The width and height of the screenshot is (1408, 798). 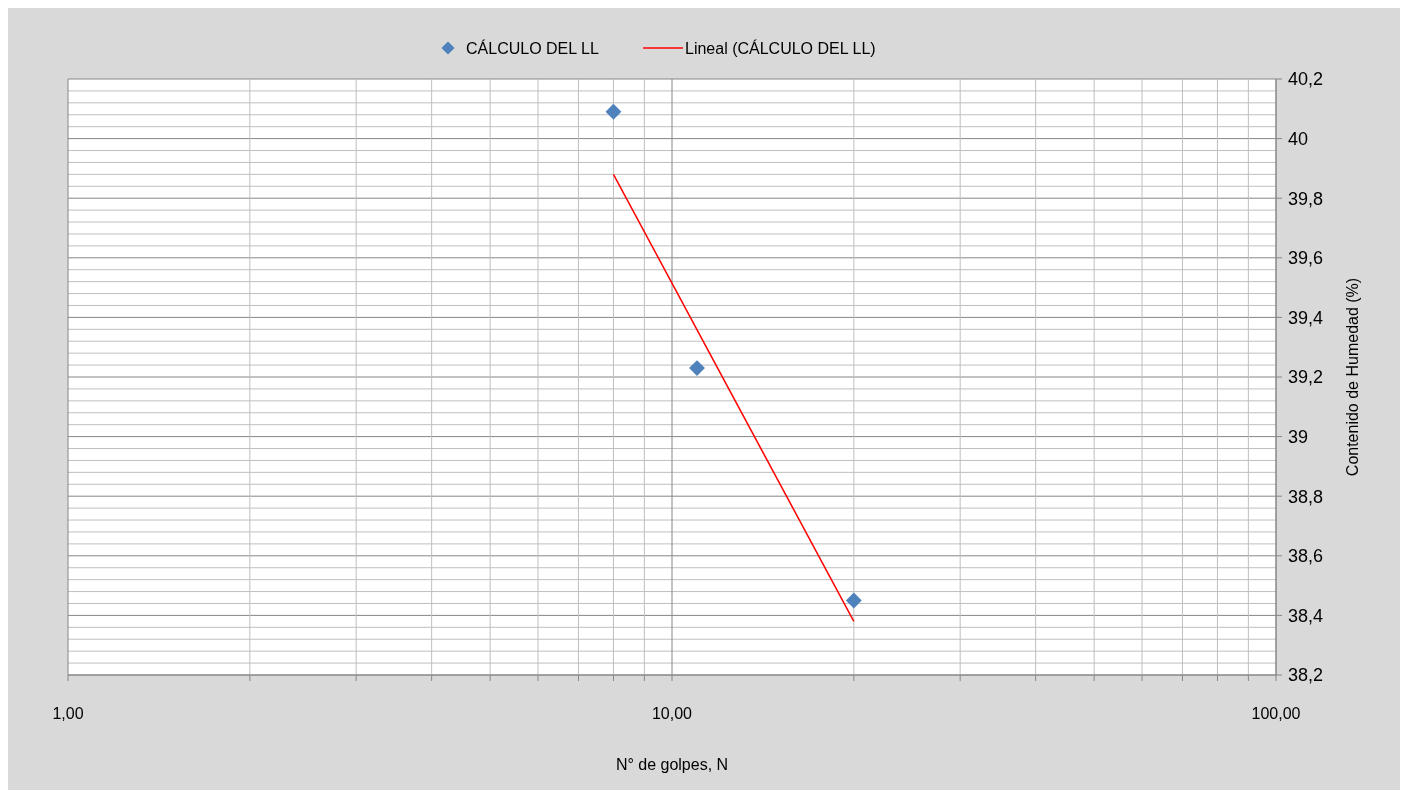 What do you see at coordinates (1276, 713) in the screenshot?
I see `x-tick-label: 100,00` at bounding box center [1276, 713].